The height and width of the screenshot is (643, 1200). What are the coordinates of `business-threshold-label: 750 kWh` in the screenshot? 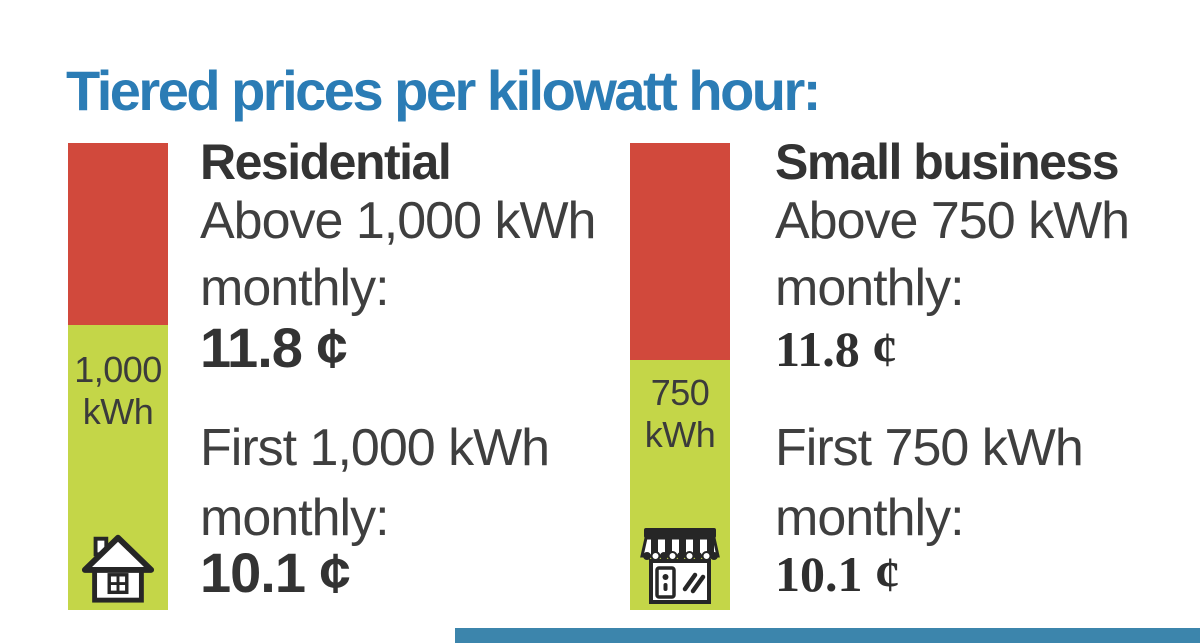 It's located at (680, 408).